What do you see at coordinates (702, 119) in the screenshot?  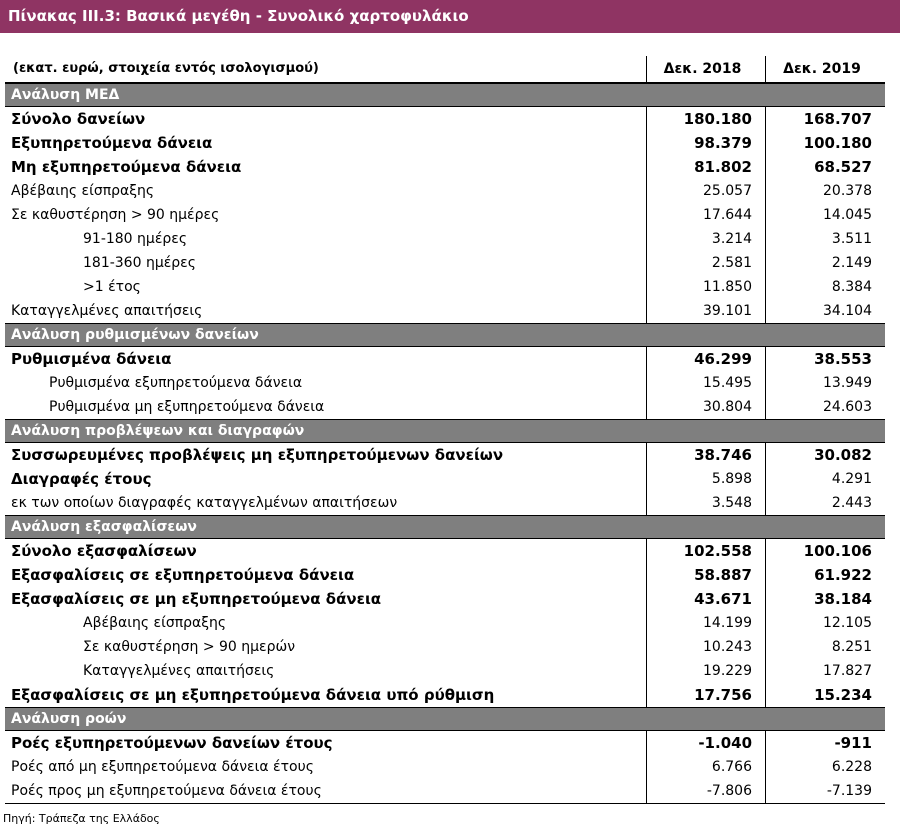 I see `value-2018: 180.180` at bounding box center [702, 119].